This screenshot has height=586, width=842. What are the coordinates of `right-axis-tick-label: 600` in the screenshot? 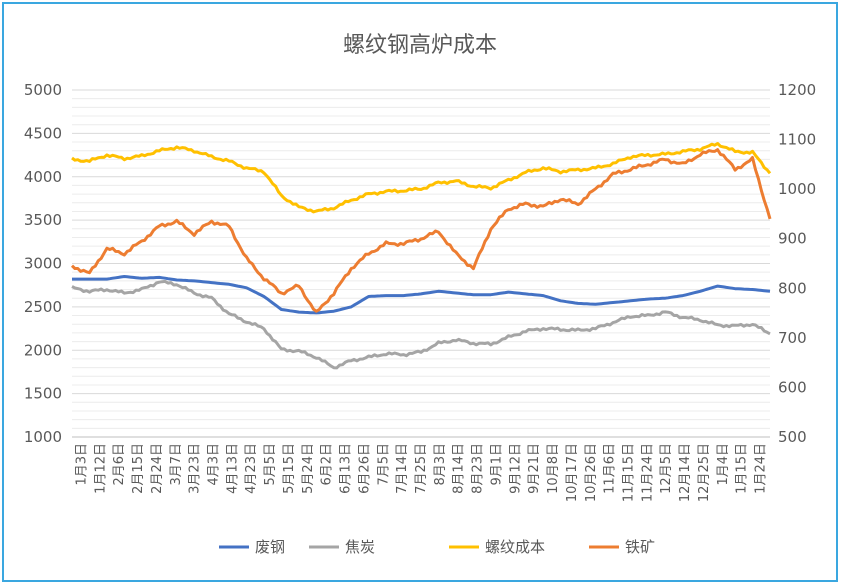 It's located at (792, 387).